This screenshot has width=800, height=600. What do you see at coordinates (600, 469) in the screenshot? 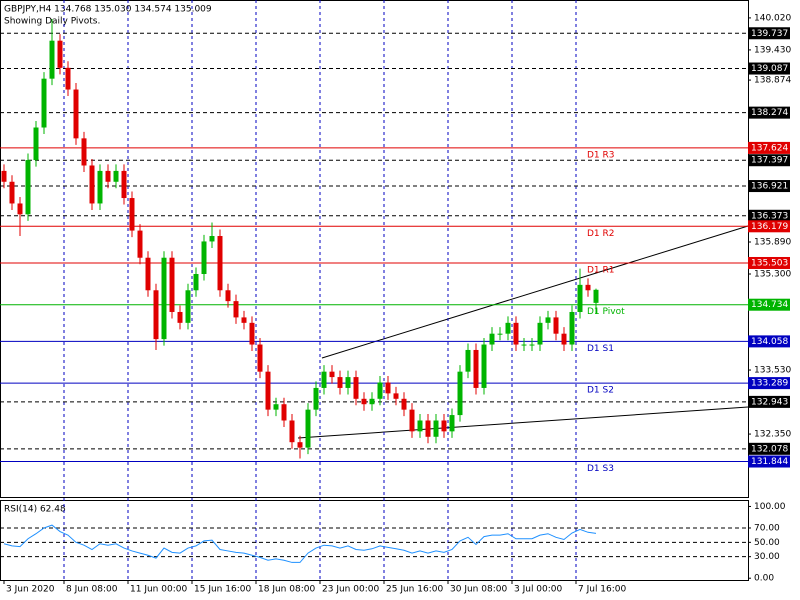
I see `pivot-label: D1 S3` at bounding box center [600, 469].